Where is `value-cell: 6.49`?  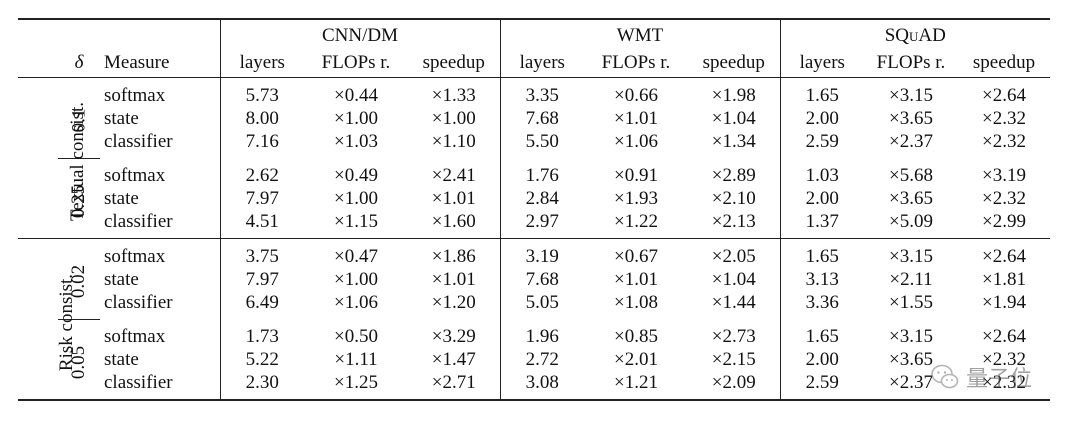
value-cell: 6.49 is located at coordinates (261, 305).